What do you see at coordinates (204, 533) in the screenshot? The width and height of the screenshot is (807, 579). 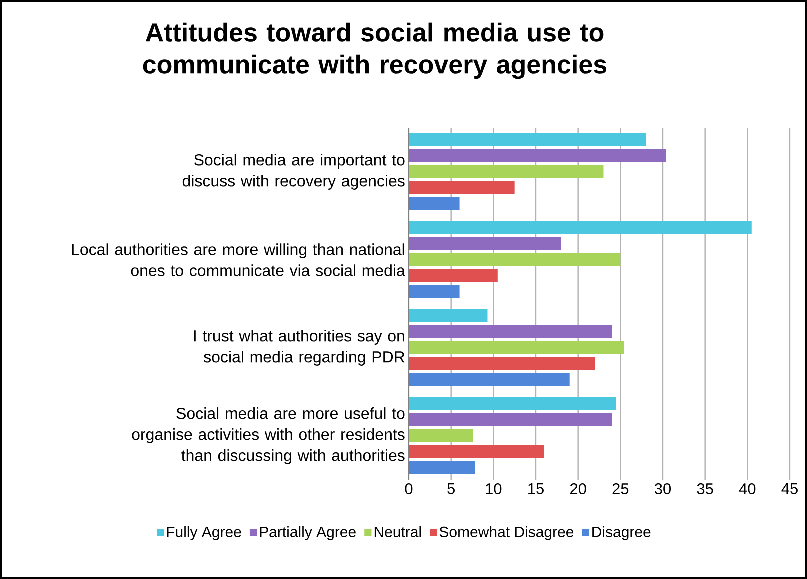 I see `legend-label: Fully Agree` at bounding box center [204, 533].